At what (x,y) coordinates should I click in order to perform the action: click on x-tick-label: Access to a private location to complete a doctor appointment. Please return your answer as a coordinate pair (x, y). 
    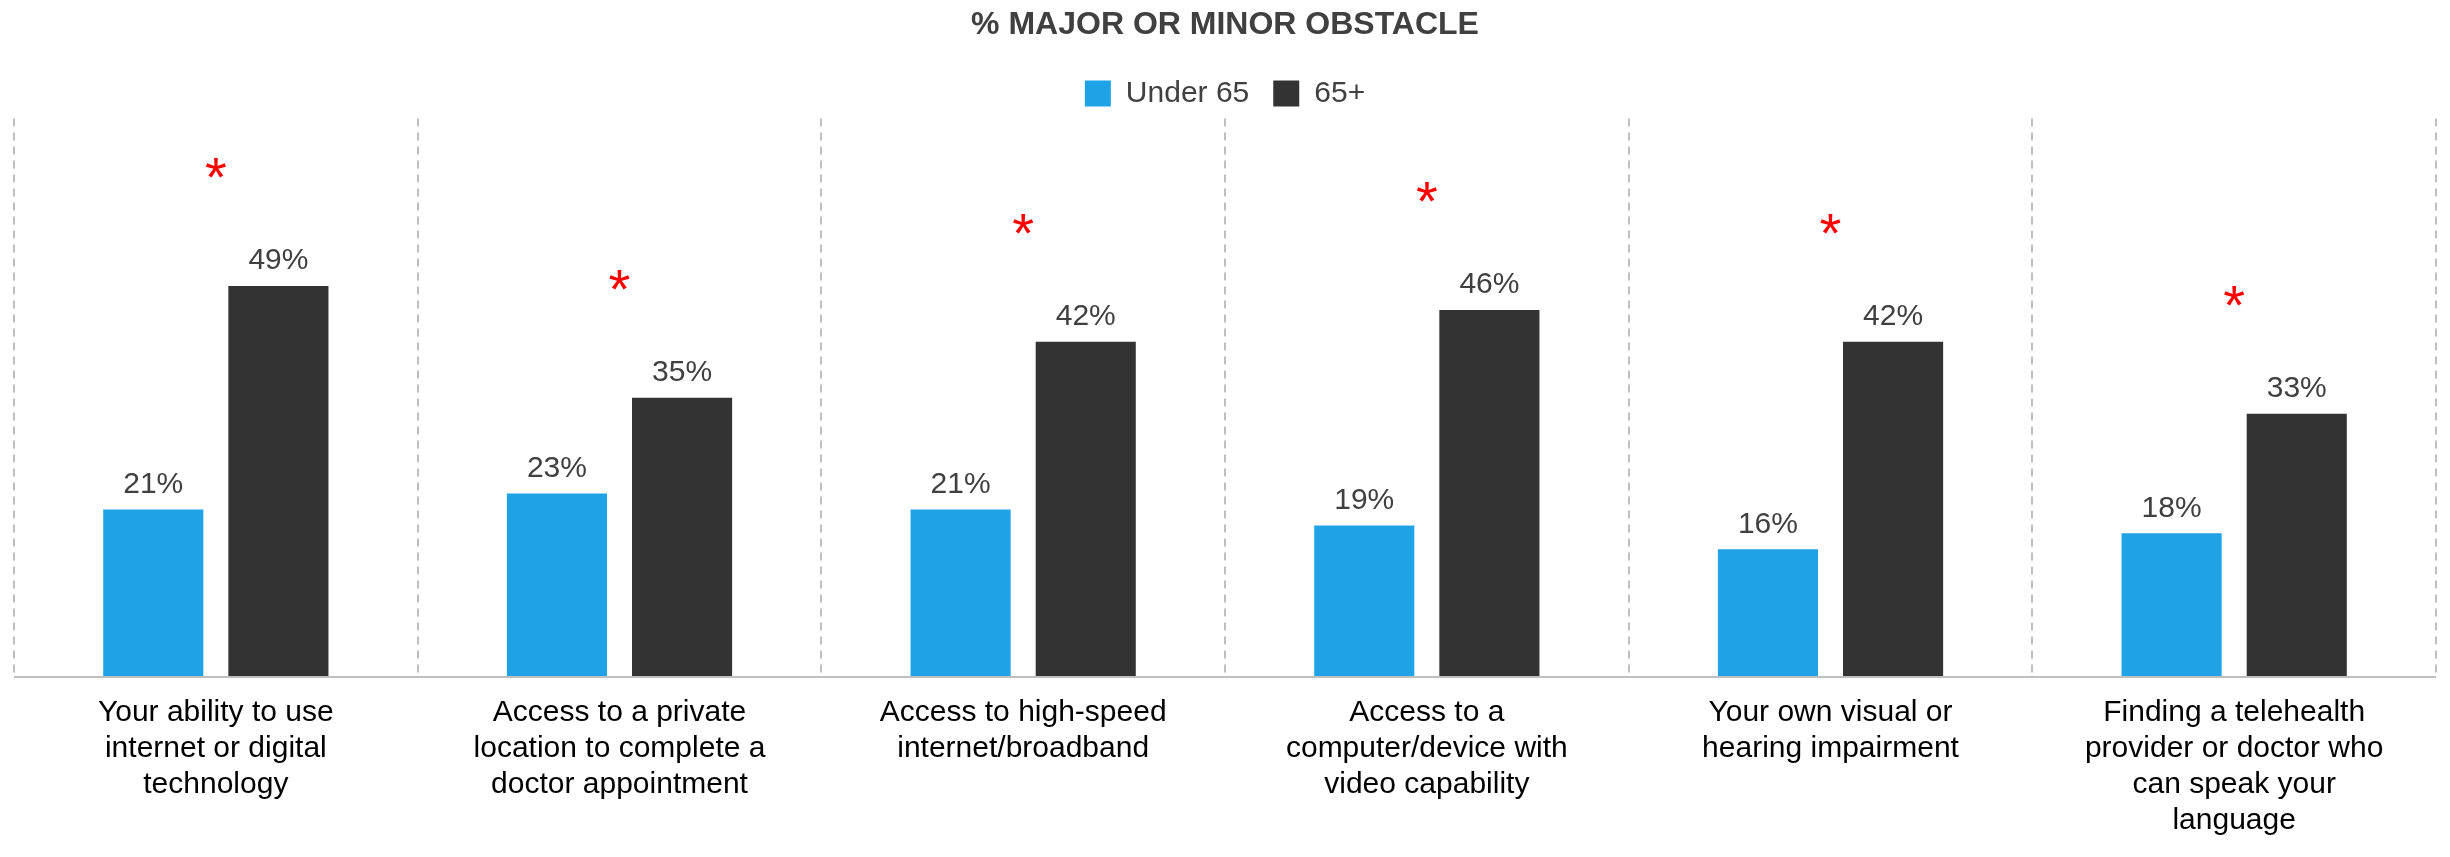
    Looking at the image, I should click on (619, 747).